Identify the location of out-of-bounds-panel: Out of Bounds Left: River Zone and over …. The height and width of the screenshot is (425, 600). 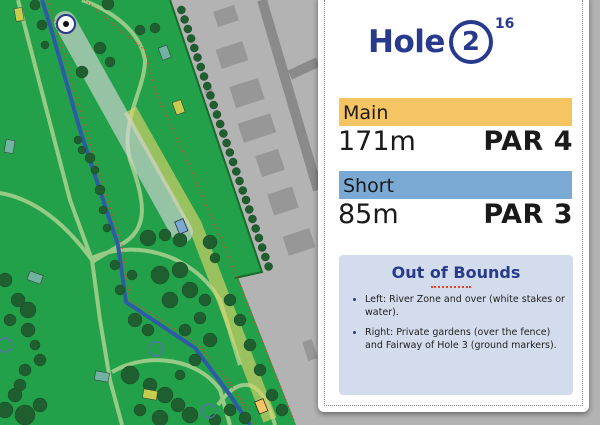
(456, 325).